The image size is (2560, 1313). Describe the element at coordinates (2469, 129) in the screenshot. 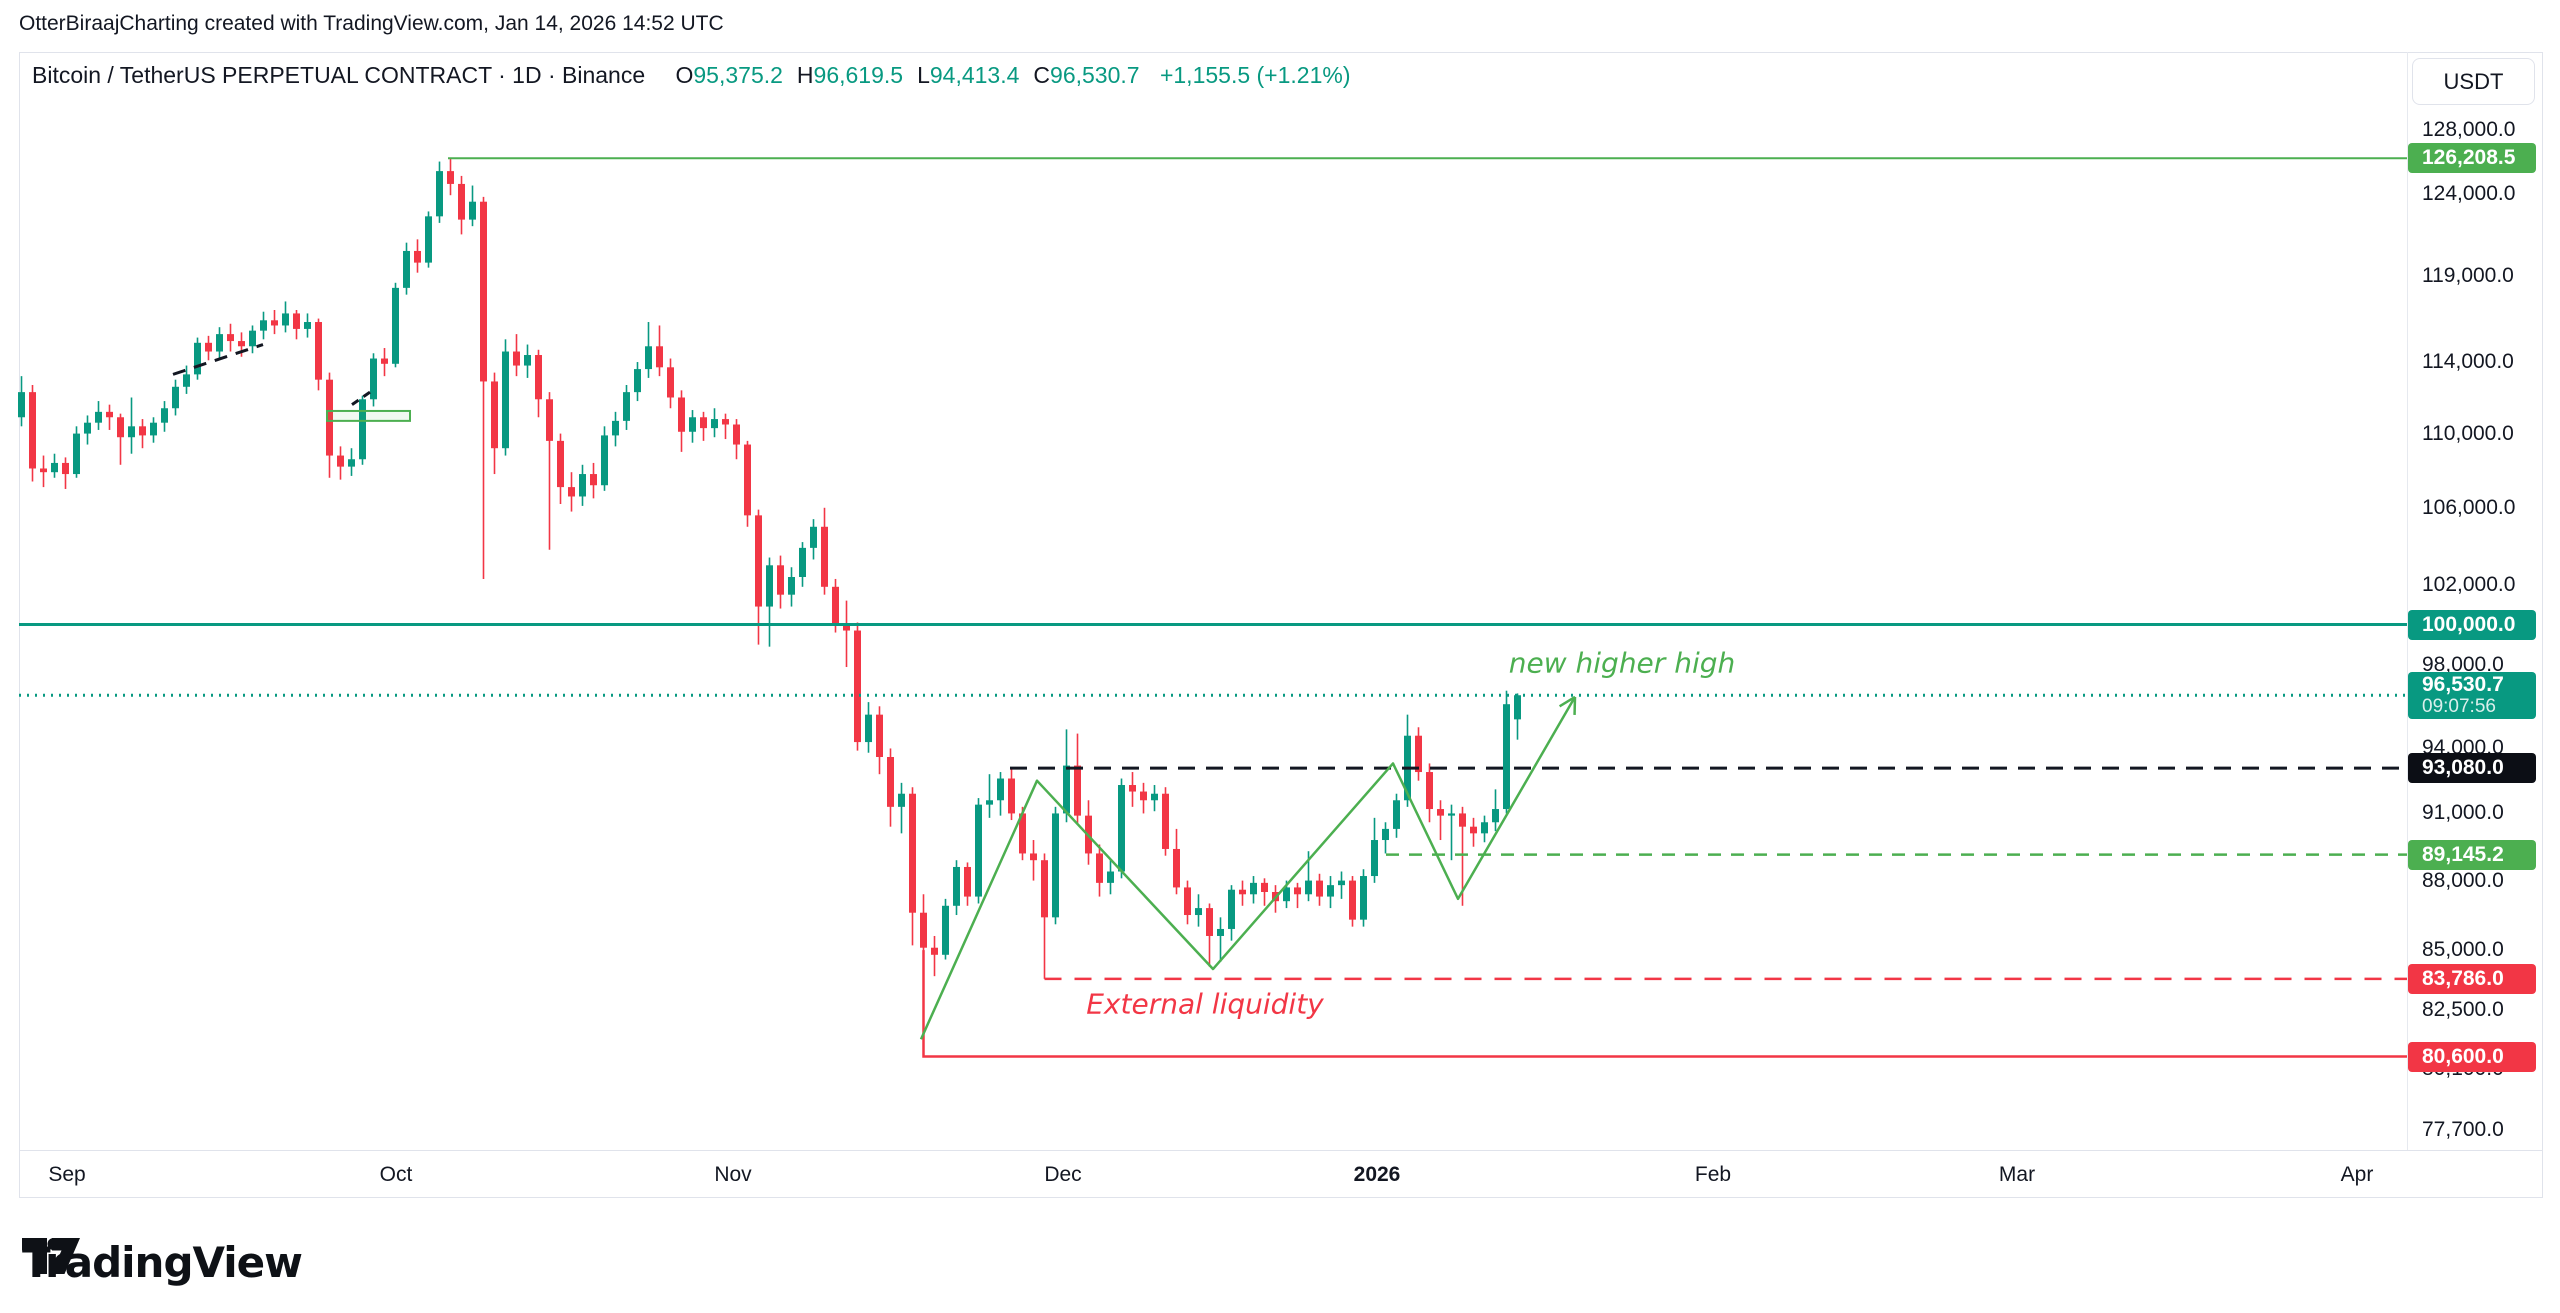

I see `price-tick-label: 128,000.0` at that location.